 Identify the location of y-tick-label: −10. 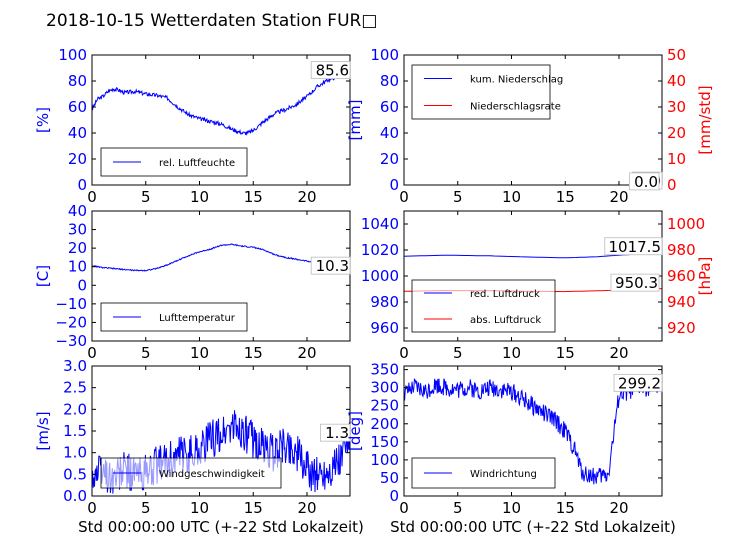
(71, 304).